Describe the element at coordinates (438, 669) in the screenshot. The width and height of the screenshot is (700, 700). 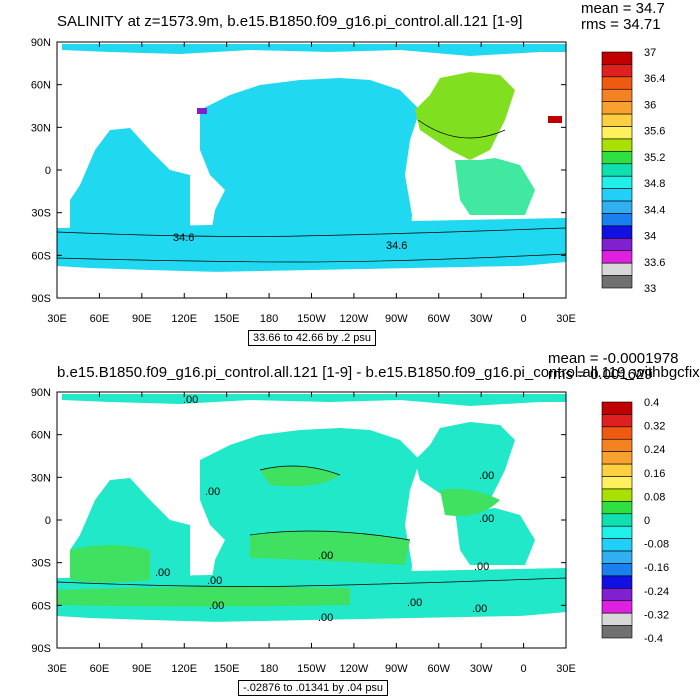
I see `x-tick-label: 60W` at that location.